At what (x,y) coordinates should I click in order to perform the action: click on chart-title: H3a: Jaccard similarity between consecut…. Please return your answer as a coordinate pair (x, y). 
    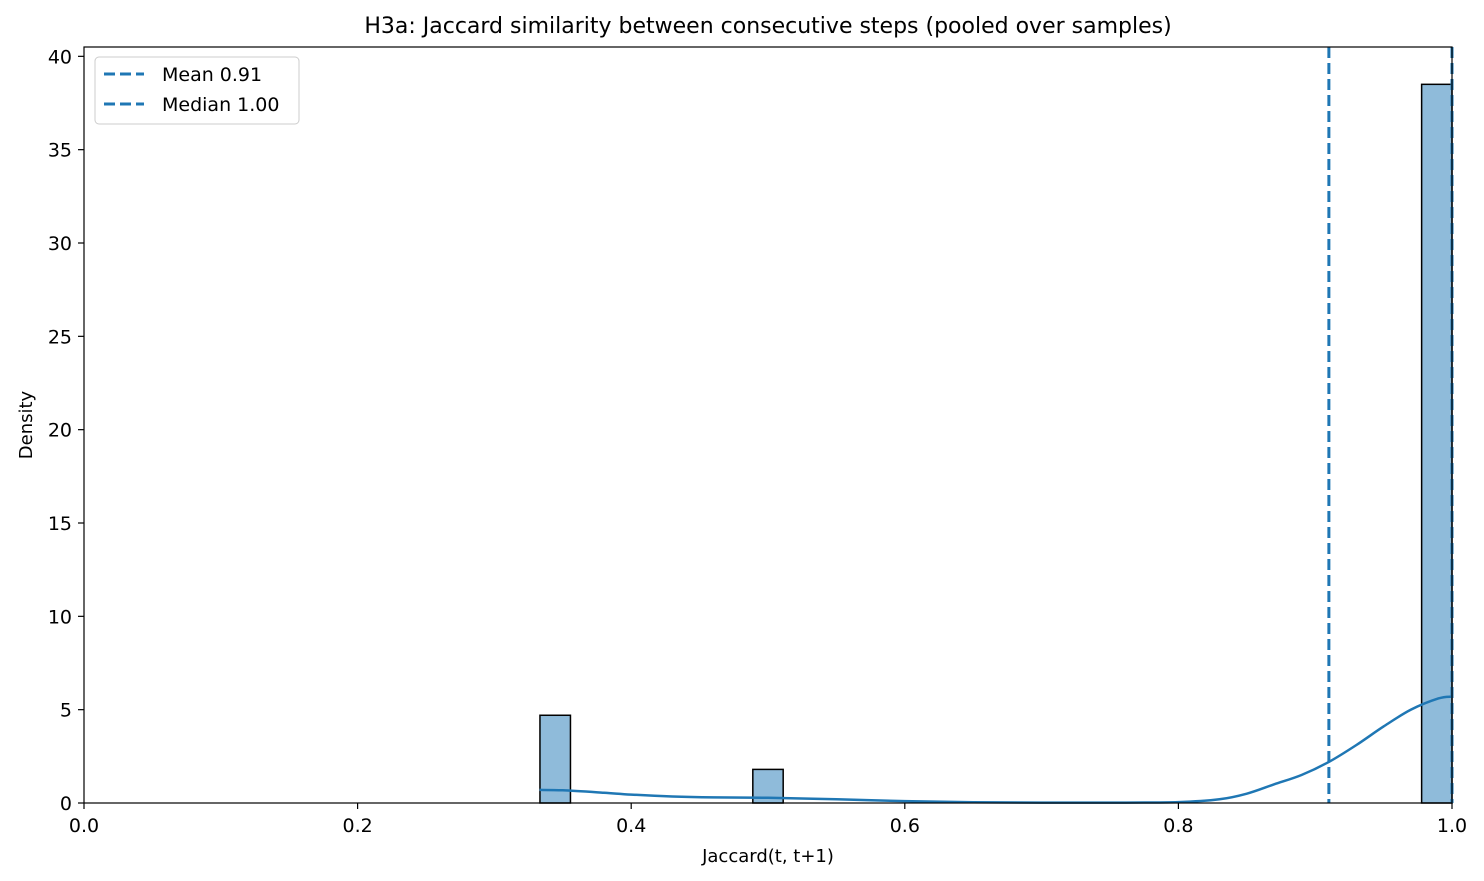
    Looking at the image, I should click on (767, 26).